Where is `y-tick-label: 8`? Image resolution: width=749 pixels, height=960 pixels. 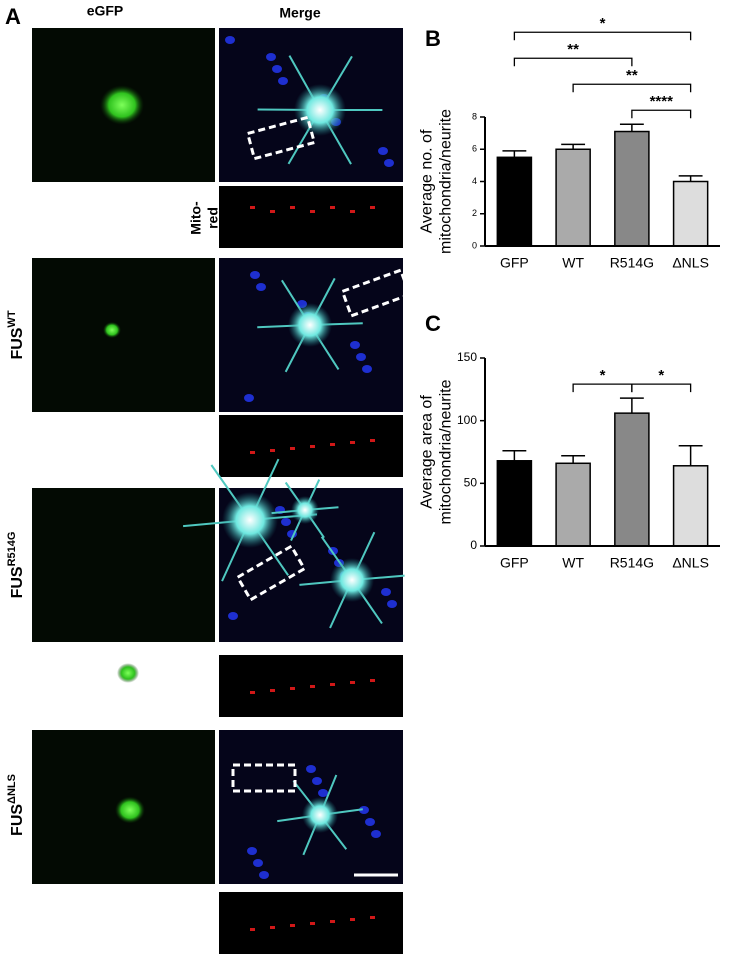
y-tick-label: 8 is located at coordinates (474, 116).